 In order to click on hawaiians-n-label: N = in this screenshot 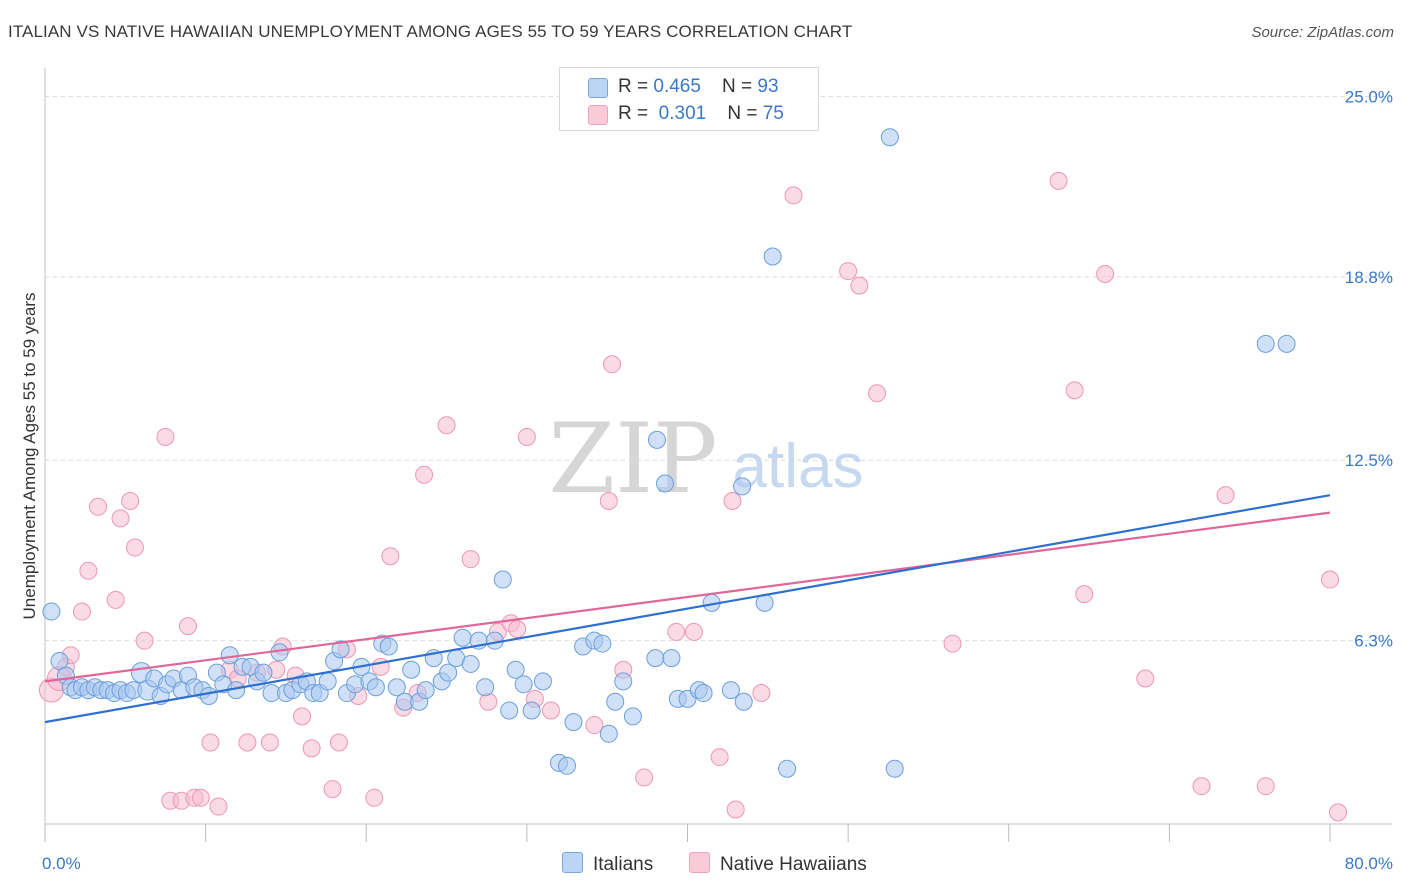, I will do `click(745, 113)`.